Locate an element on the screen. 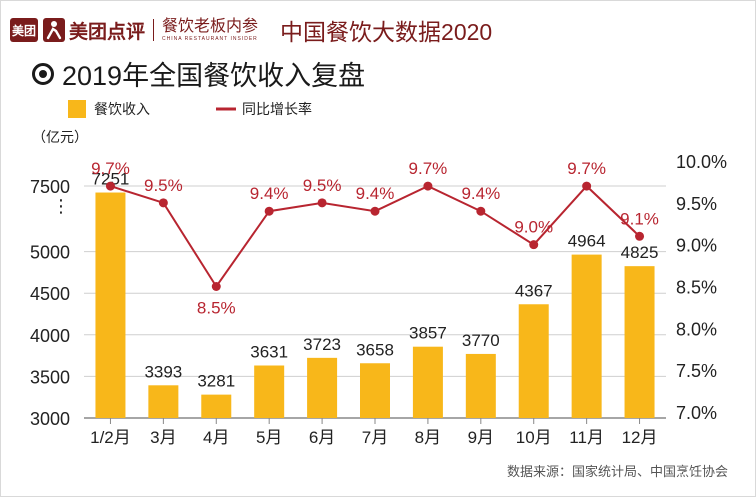  y-left-tick-label: 5000 is located at coordinates (50, 253).